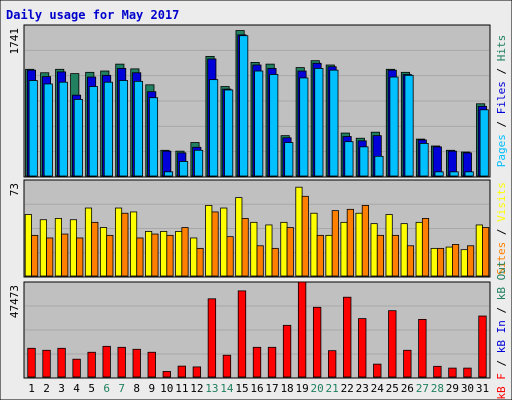 Image resolution: width=512 pixels, height=400 pixels. I want to click on x-tick-label: 24, so click(378, 388).